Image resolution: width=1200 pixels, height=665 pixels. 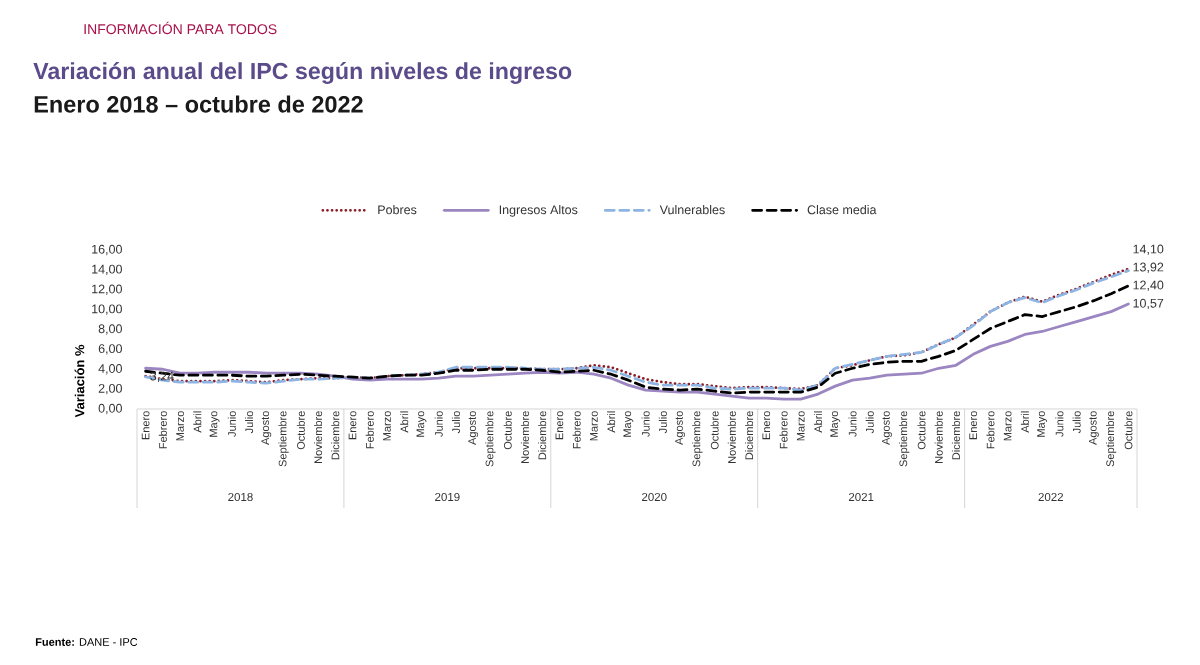 I want to click on chart-title: Variación anual del IPC según niveles de ingreso, so click(x=302, y=73).